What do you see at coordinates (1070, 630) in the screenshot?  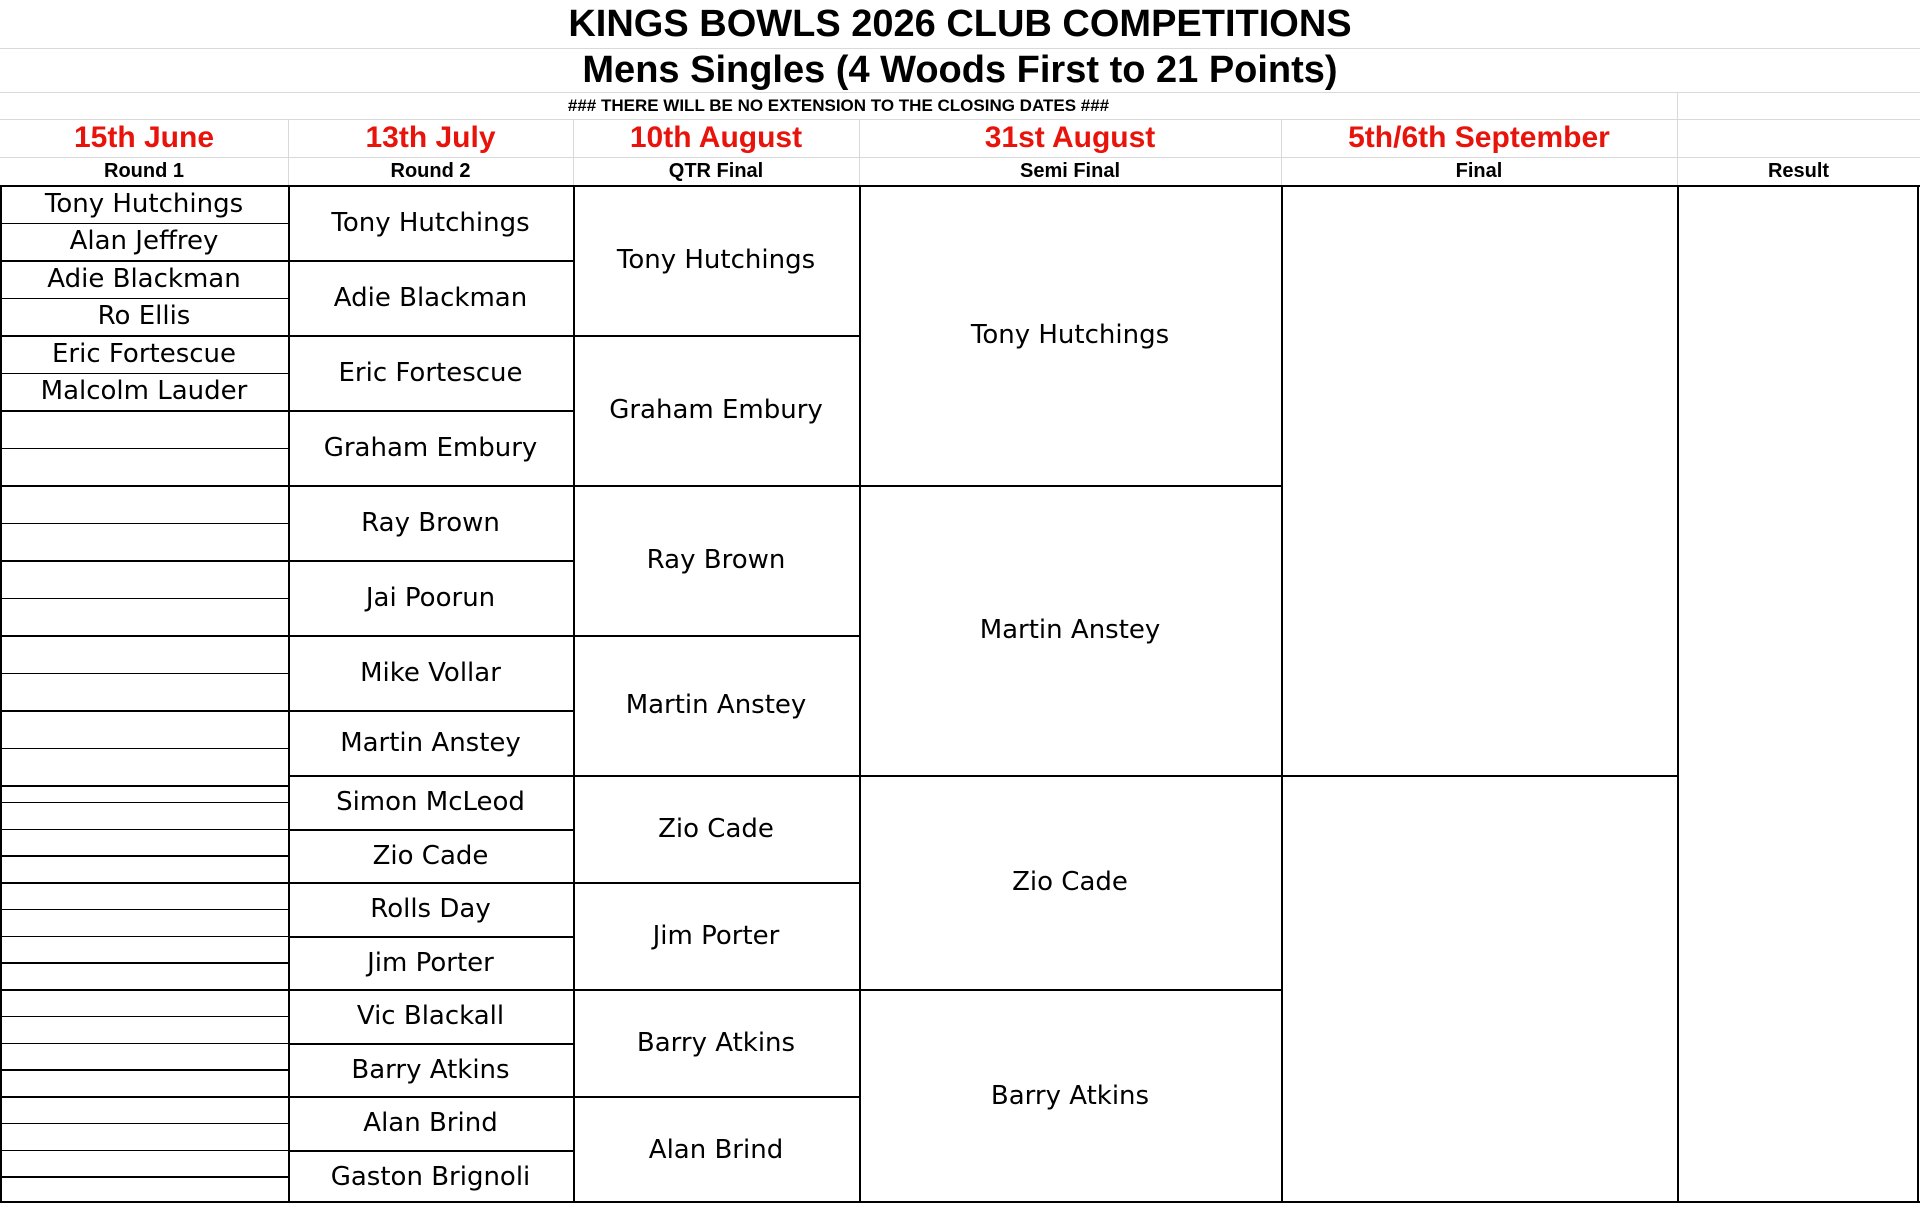 I see `semi-final-player: Martin Anstey` at bounding box center [1070, 630].